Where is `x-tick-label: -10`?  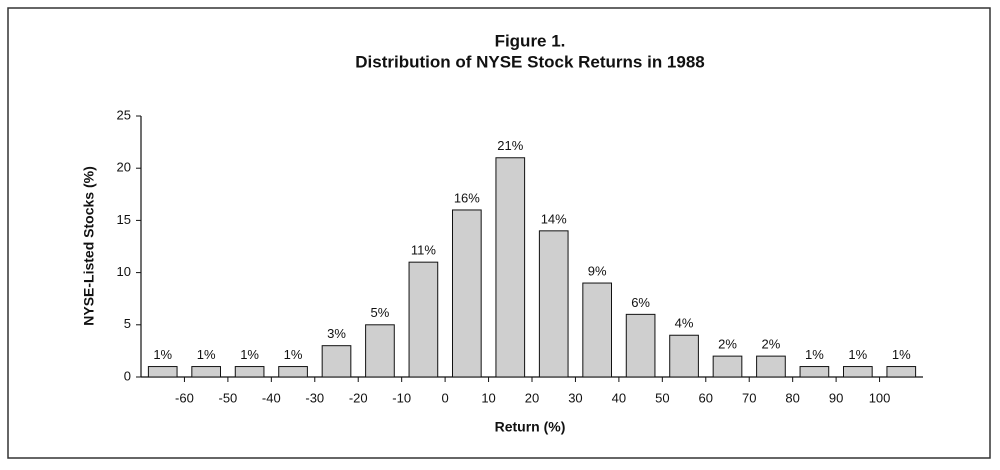 x-tick-label: -10 is located at coordinates (401, 397).